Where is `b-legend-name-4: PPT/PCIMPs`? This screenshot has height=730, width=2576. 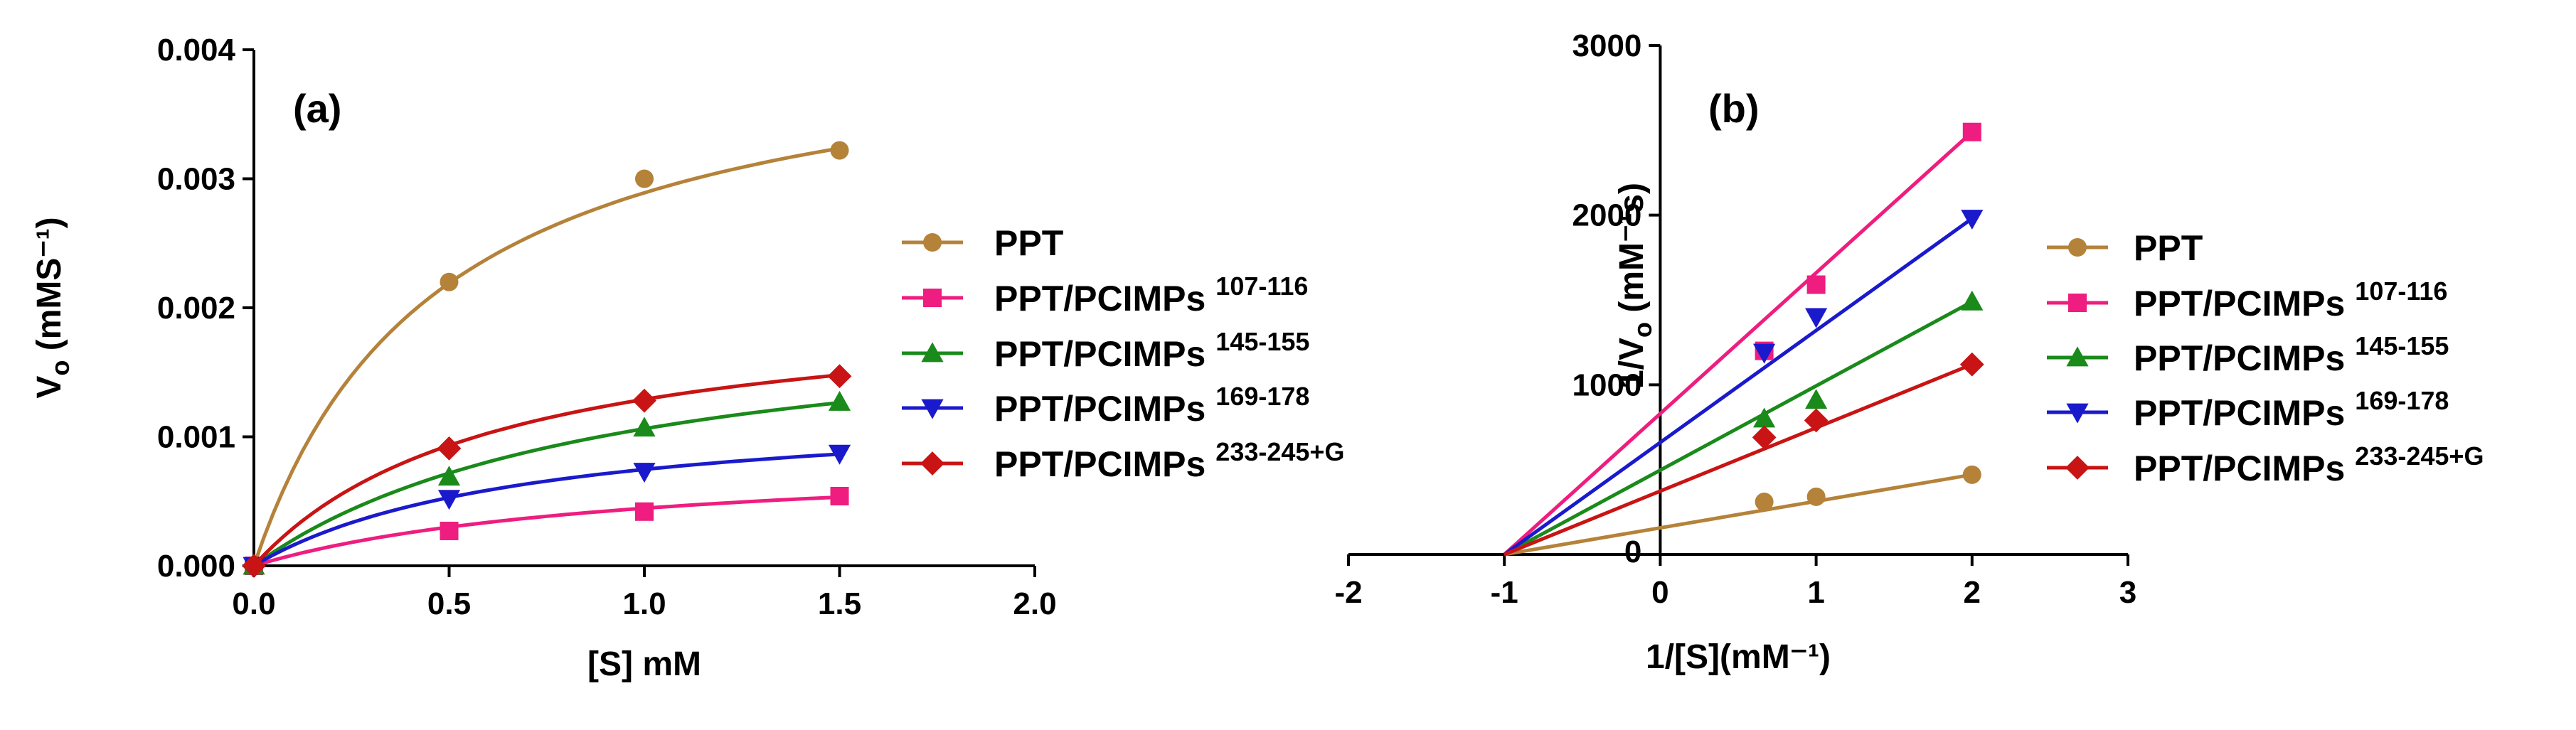
b-legend-name-4: PPT/PCIMPs is located at coordinates (2239, 468).